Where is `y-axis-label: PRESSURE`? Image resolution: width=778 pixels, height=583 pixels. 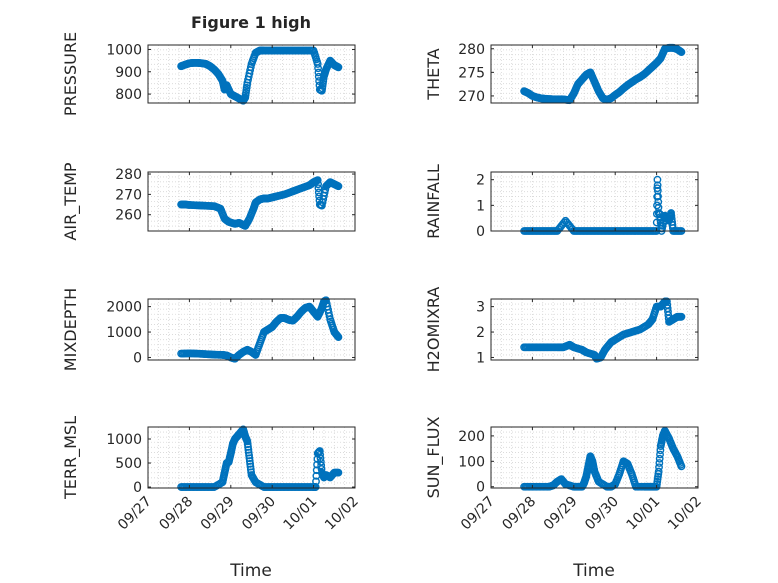
y-axis-label: PRESSURE is located at coordinates (70, 74).